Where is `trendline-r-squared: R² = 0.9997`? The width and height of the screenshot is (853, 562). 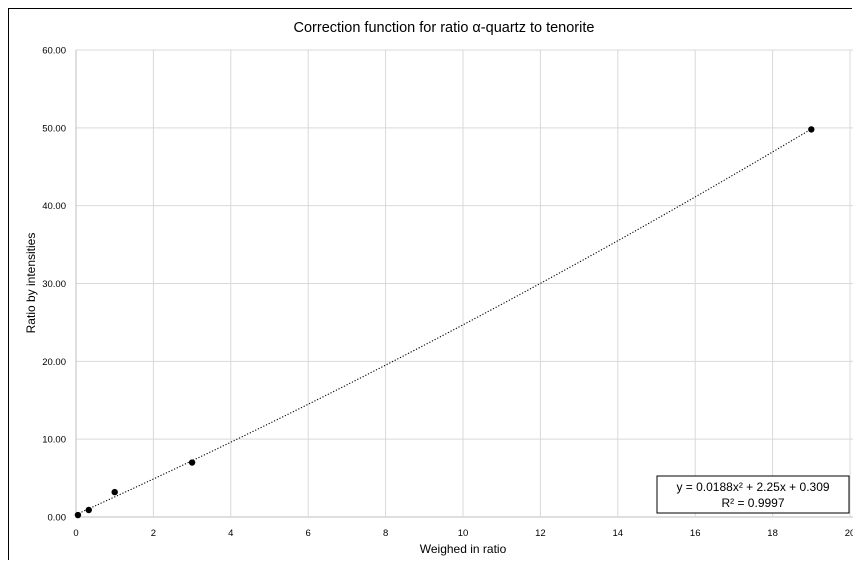 trendline-r-squared: R² = 0.9997 is located at coordinates (752, 503).